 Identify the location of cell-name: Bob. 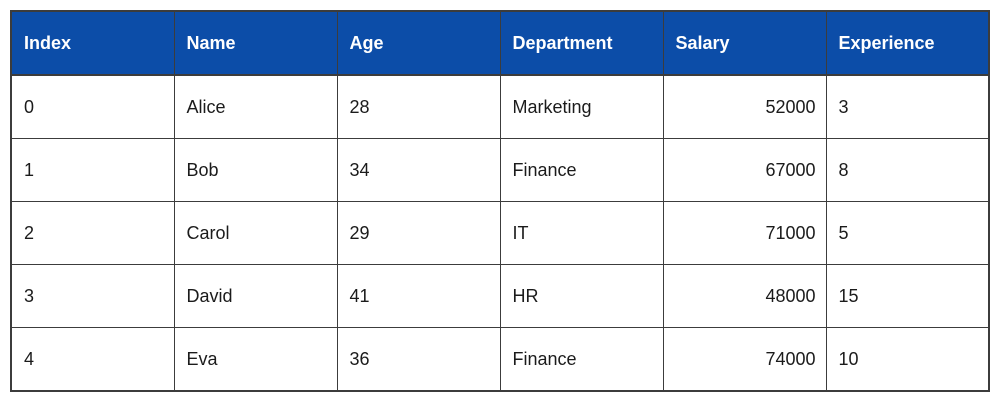
(255, 170).